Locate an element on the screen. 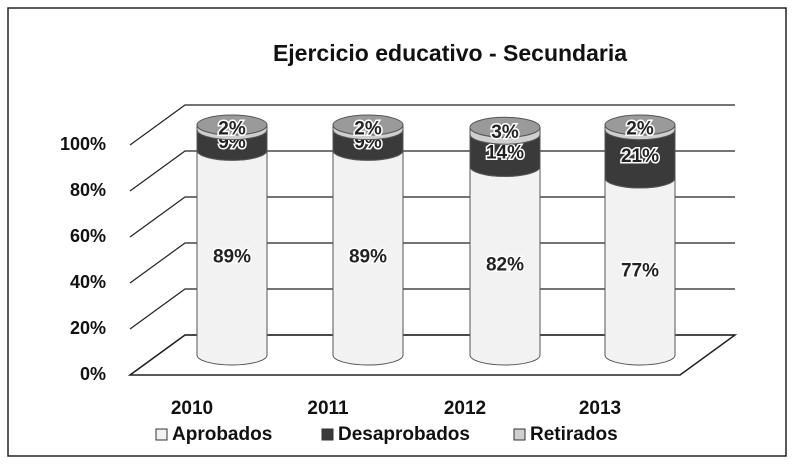 This screenshot has width=794, height=464. data-label: 77% is located at coordinates (640, 270).